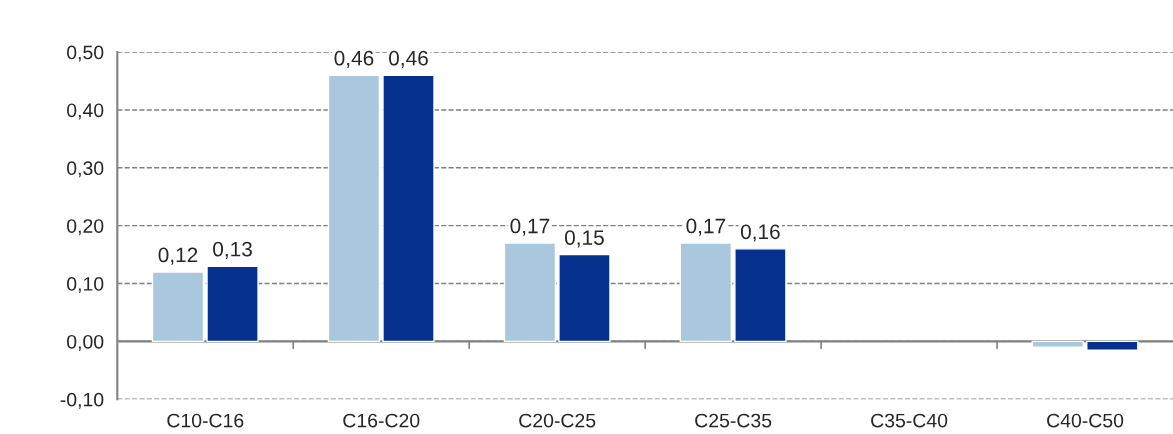  What do you see at coordinates (909, 420) in the screenshot?
I see `x-tick-label: C35-C40` at bounding box center [909, 420].